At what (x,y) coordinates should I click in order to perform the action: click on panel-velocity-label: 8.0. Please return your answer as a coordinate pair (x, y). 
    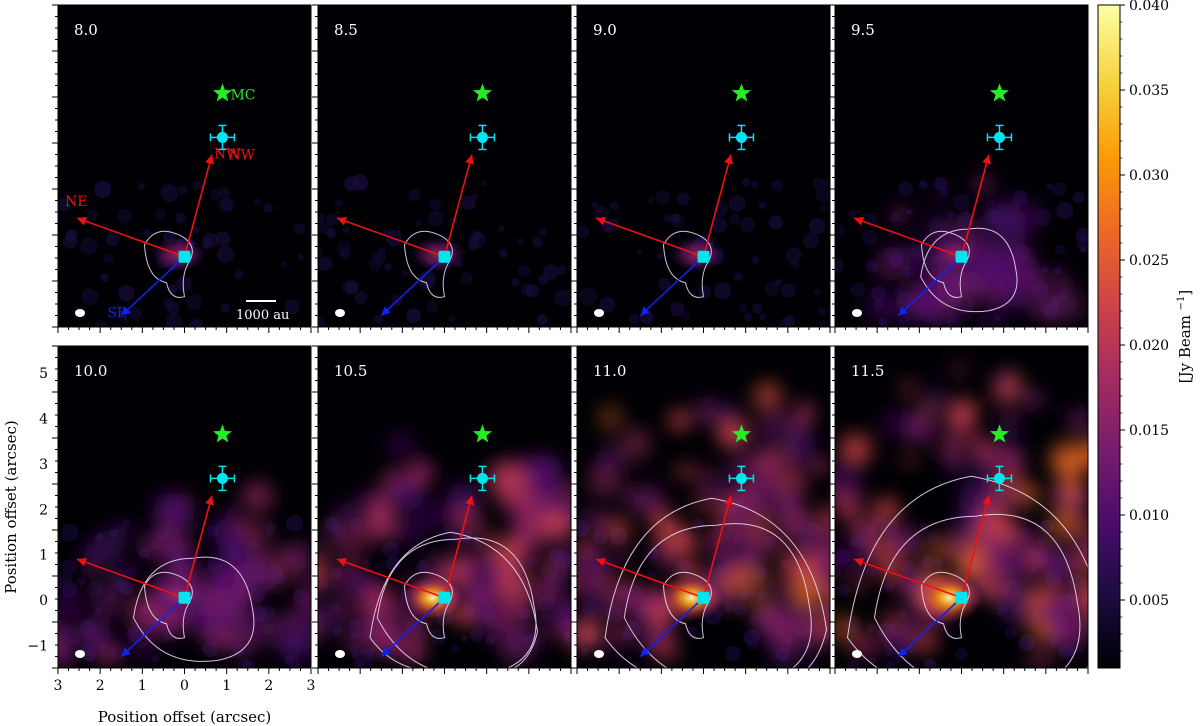
    Looking at the image, I should click on (86, 30).